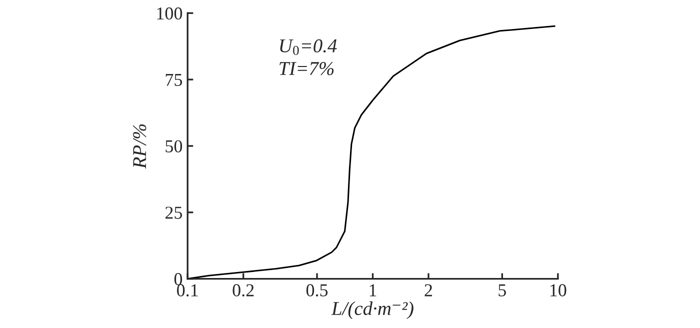 This screenshot has height=328, width=700. Describe the element at coordinates (187, 290) in the screenshot. I see `x-tick-label: 0.1` at that location.